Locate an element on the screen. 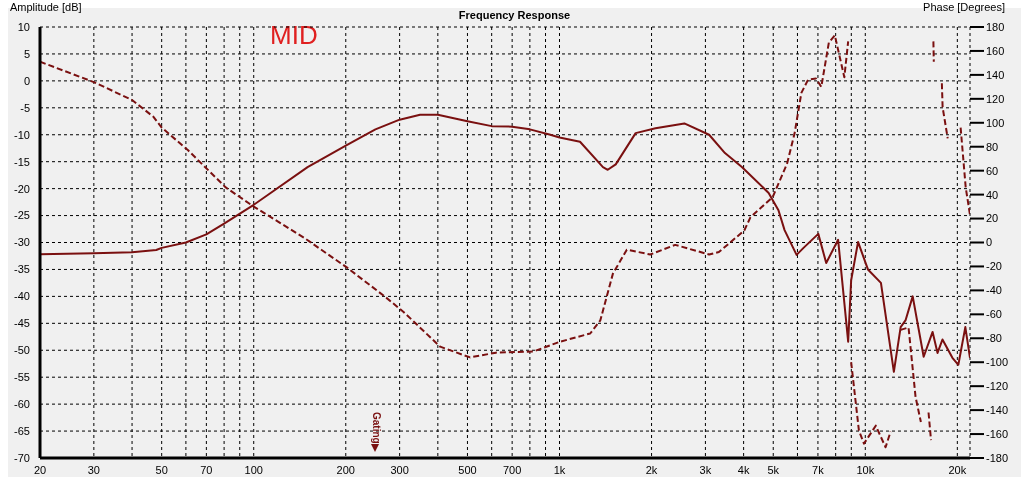 Image resolution: width=1029 pixels, height=477 pixels. x-tick-label: 20k is located at coordinates (957, 469).